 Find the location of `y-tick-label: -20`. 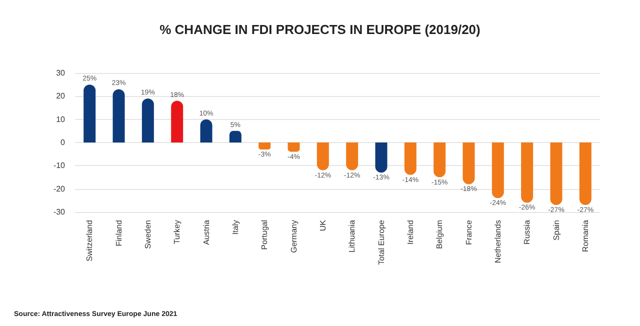

y-tick-label: -20 is located at coordinates (59, 189).